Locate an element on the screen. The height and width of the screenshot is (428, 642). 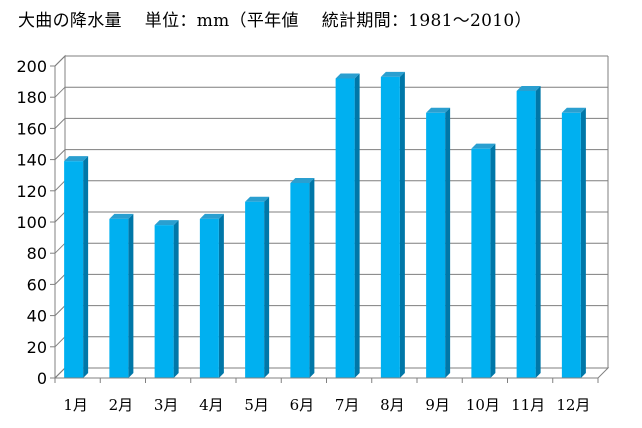
category-label-3: 3月 is located at coordinates (166, 405).